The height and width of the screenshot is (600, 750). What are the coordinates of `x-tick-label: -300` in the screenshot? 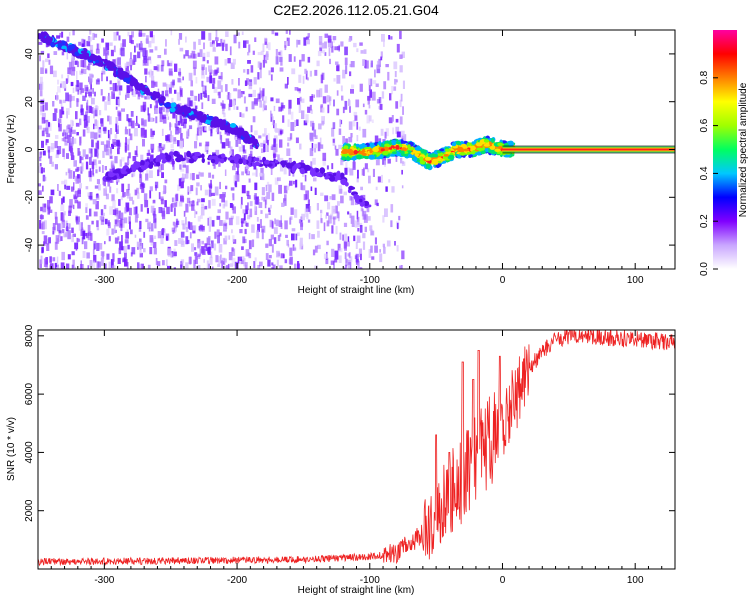 It's located at (104, 280).